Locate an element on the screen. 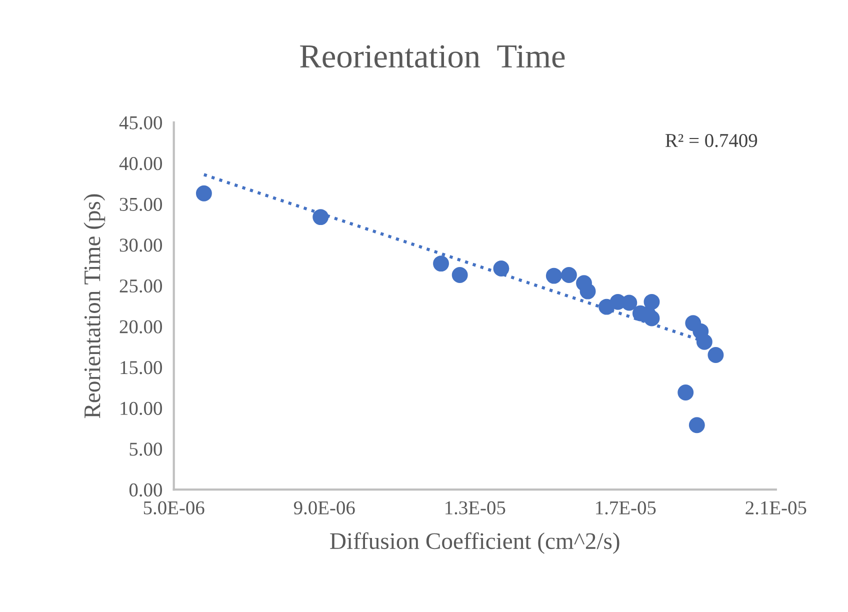 Image resolution: width=848 pixels, height=612 pixels. x-axis-title: Diffusion Coefficient (cm^2/s) is located at coordinates (475, 543).